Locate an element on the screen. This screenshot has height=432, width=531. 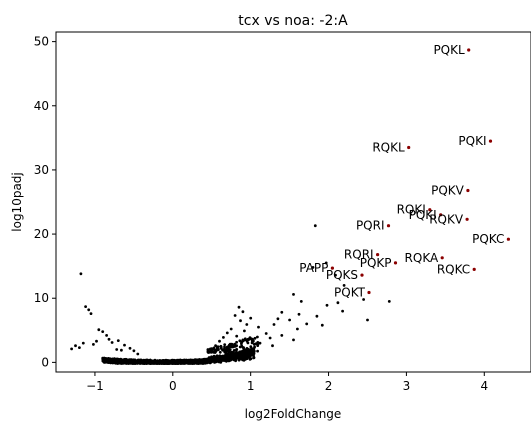
x-tick-label: 2 is located at coordinates (329, 386).